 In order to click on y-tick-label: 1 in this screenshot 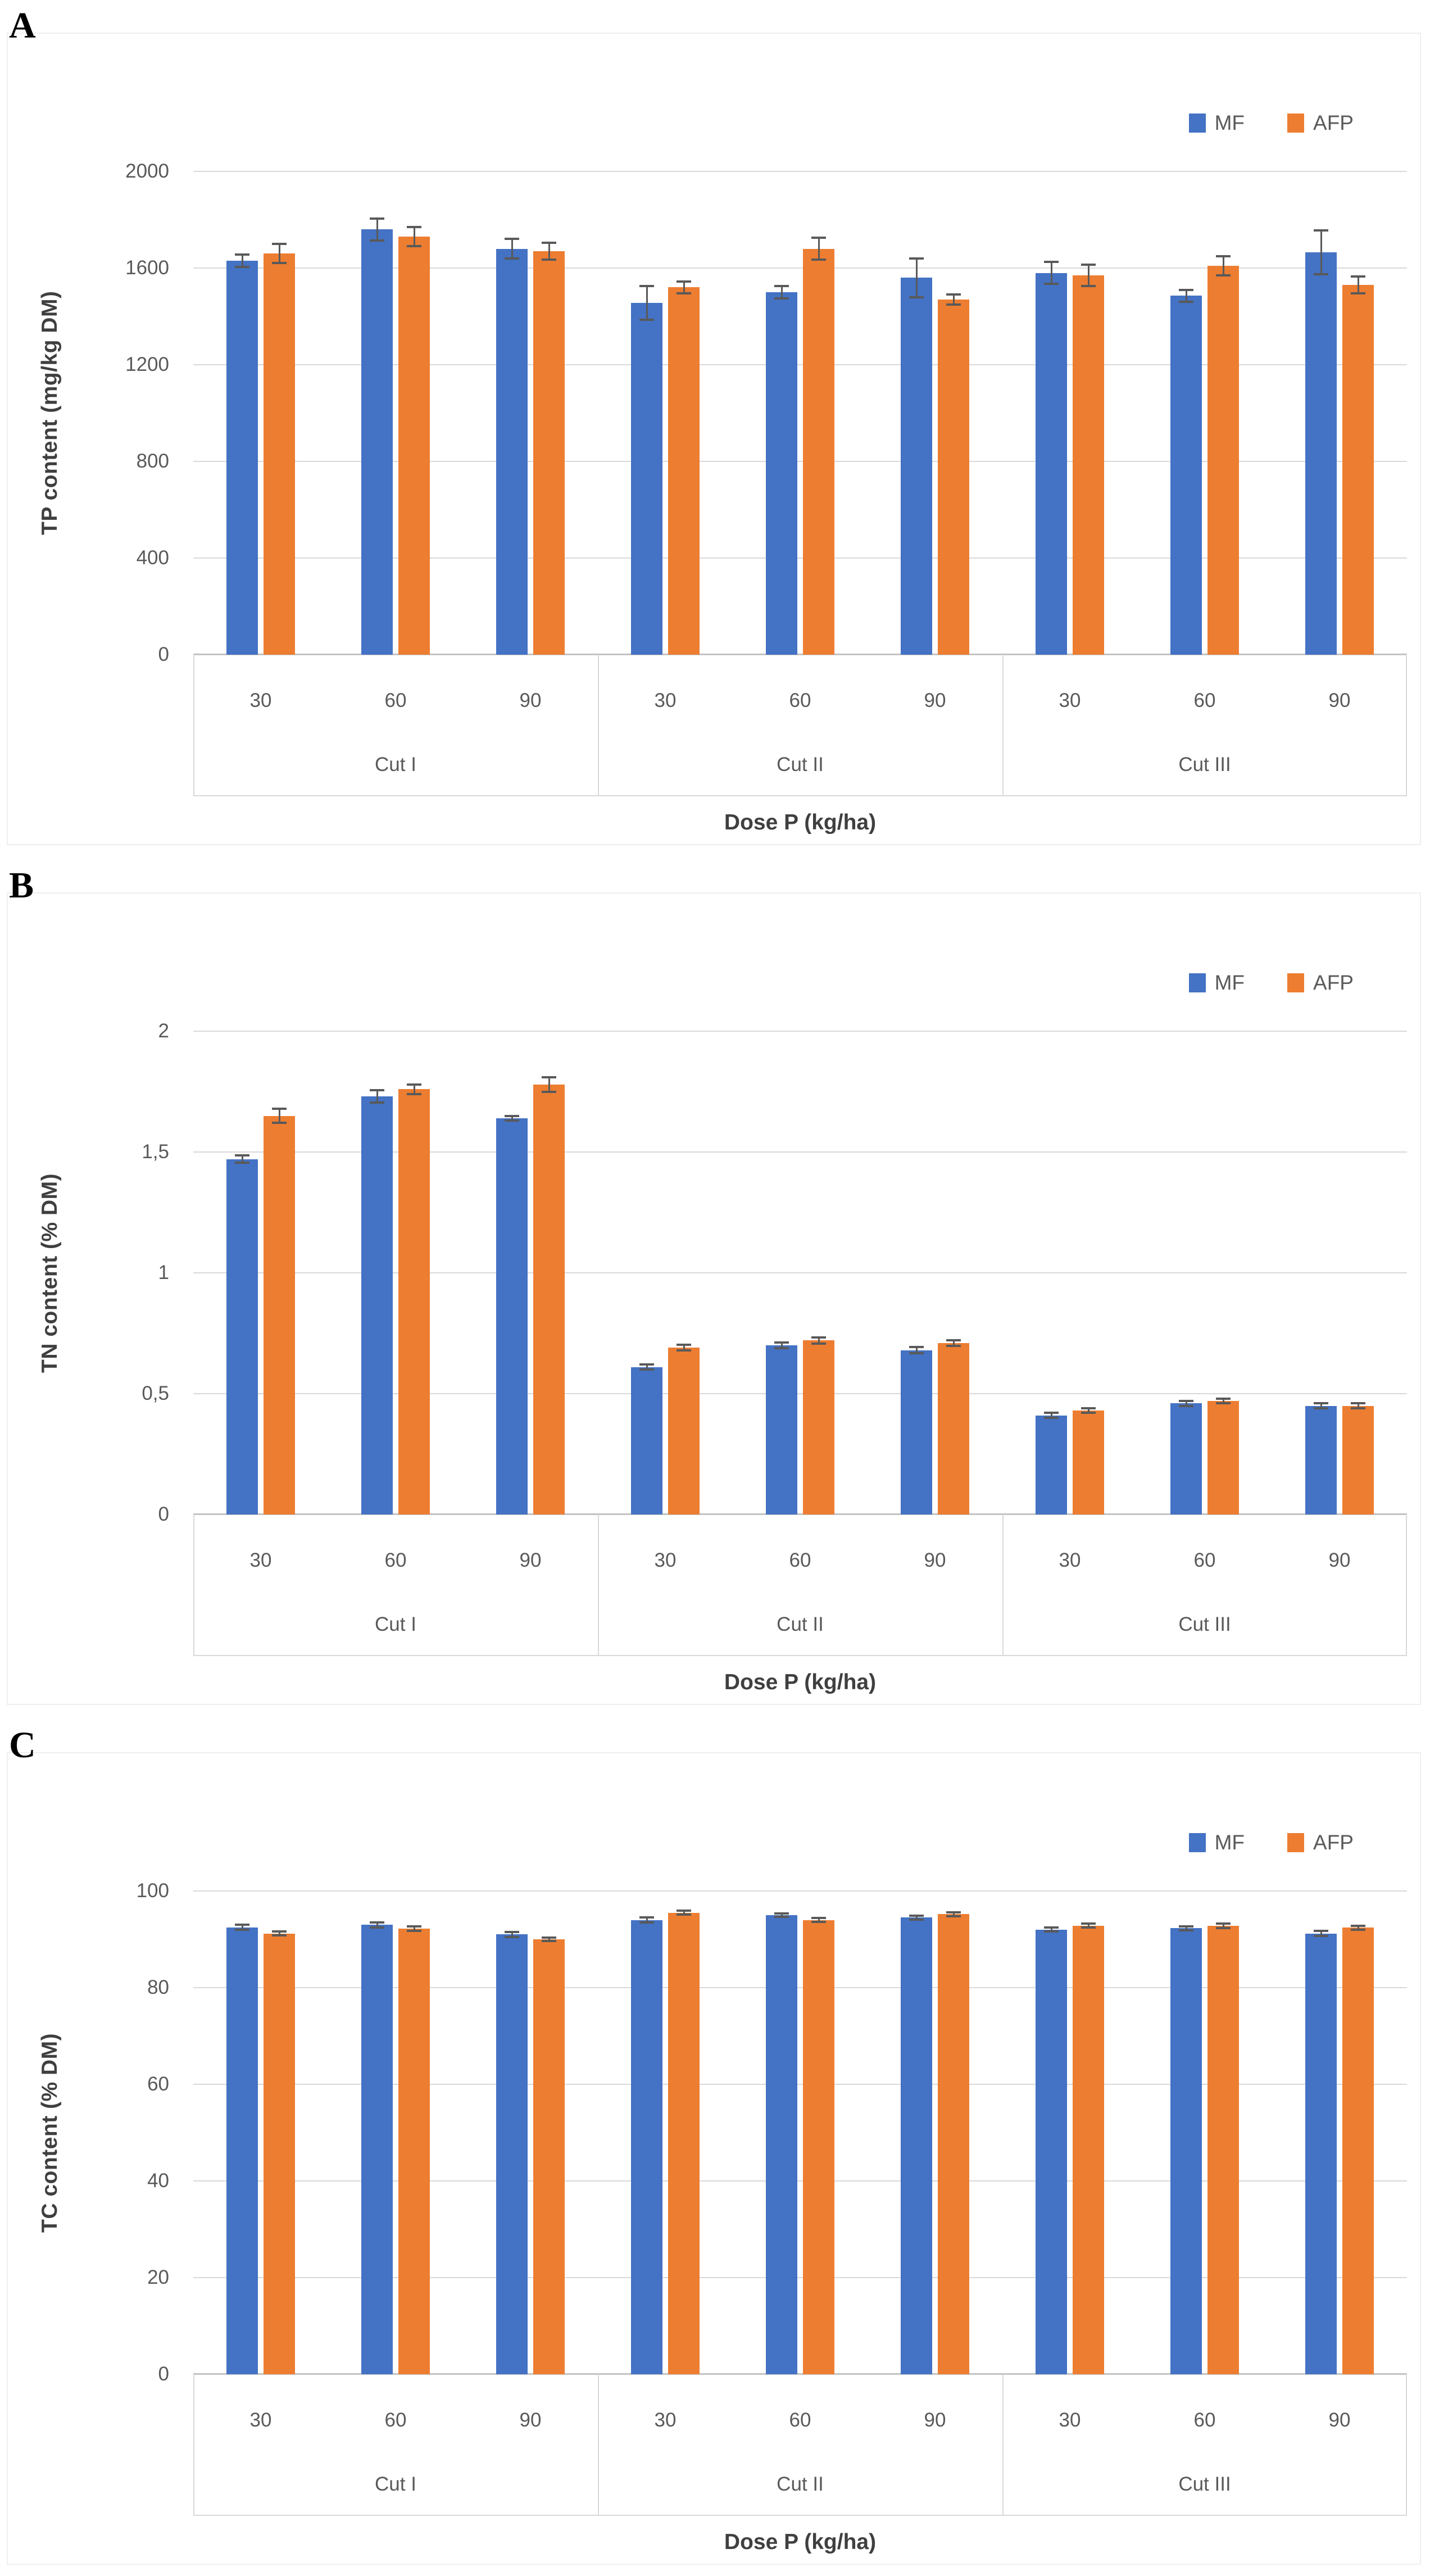, I will do `click(164, 1273)`.